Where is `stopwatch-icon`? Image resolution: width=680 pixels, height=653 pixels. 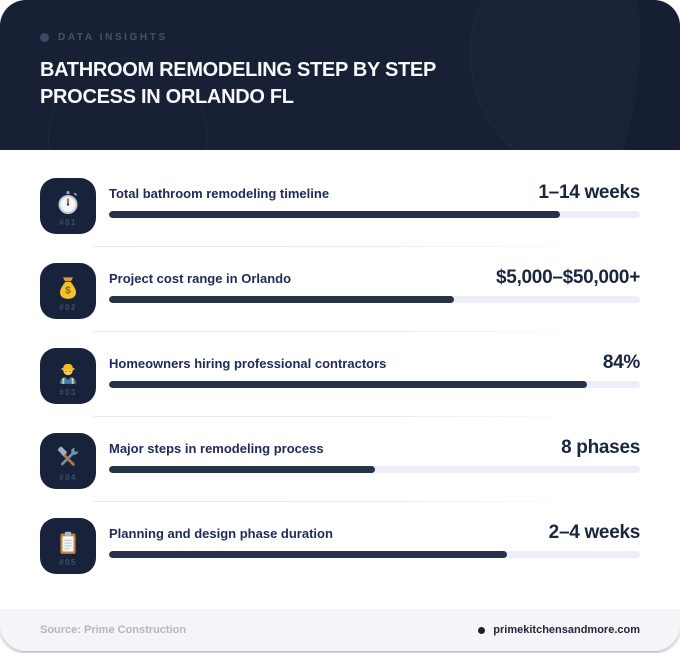
stopwatch-icon is located at coordinates (68, 203).